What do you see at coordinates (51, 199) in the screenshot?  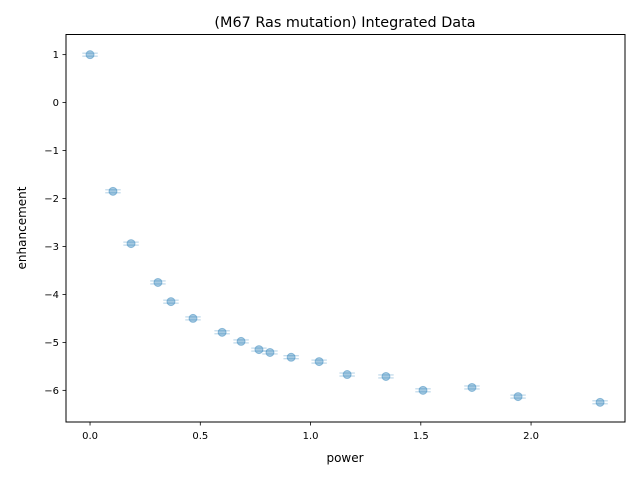 I see `y-tick-label: −2` at bounding box center [51, 199].